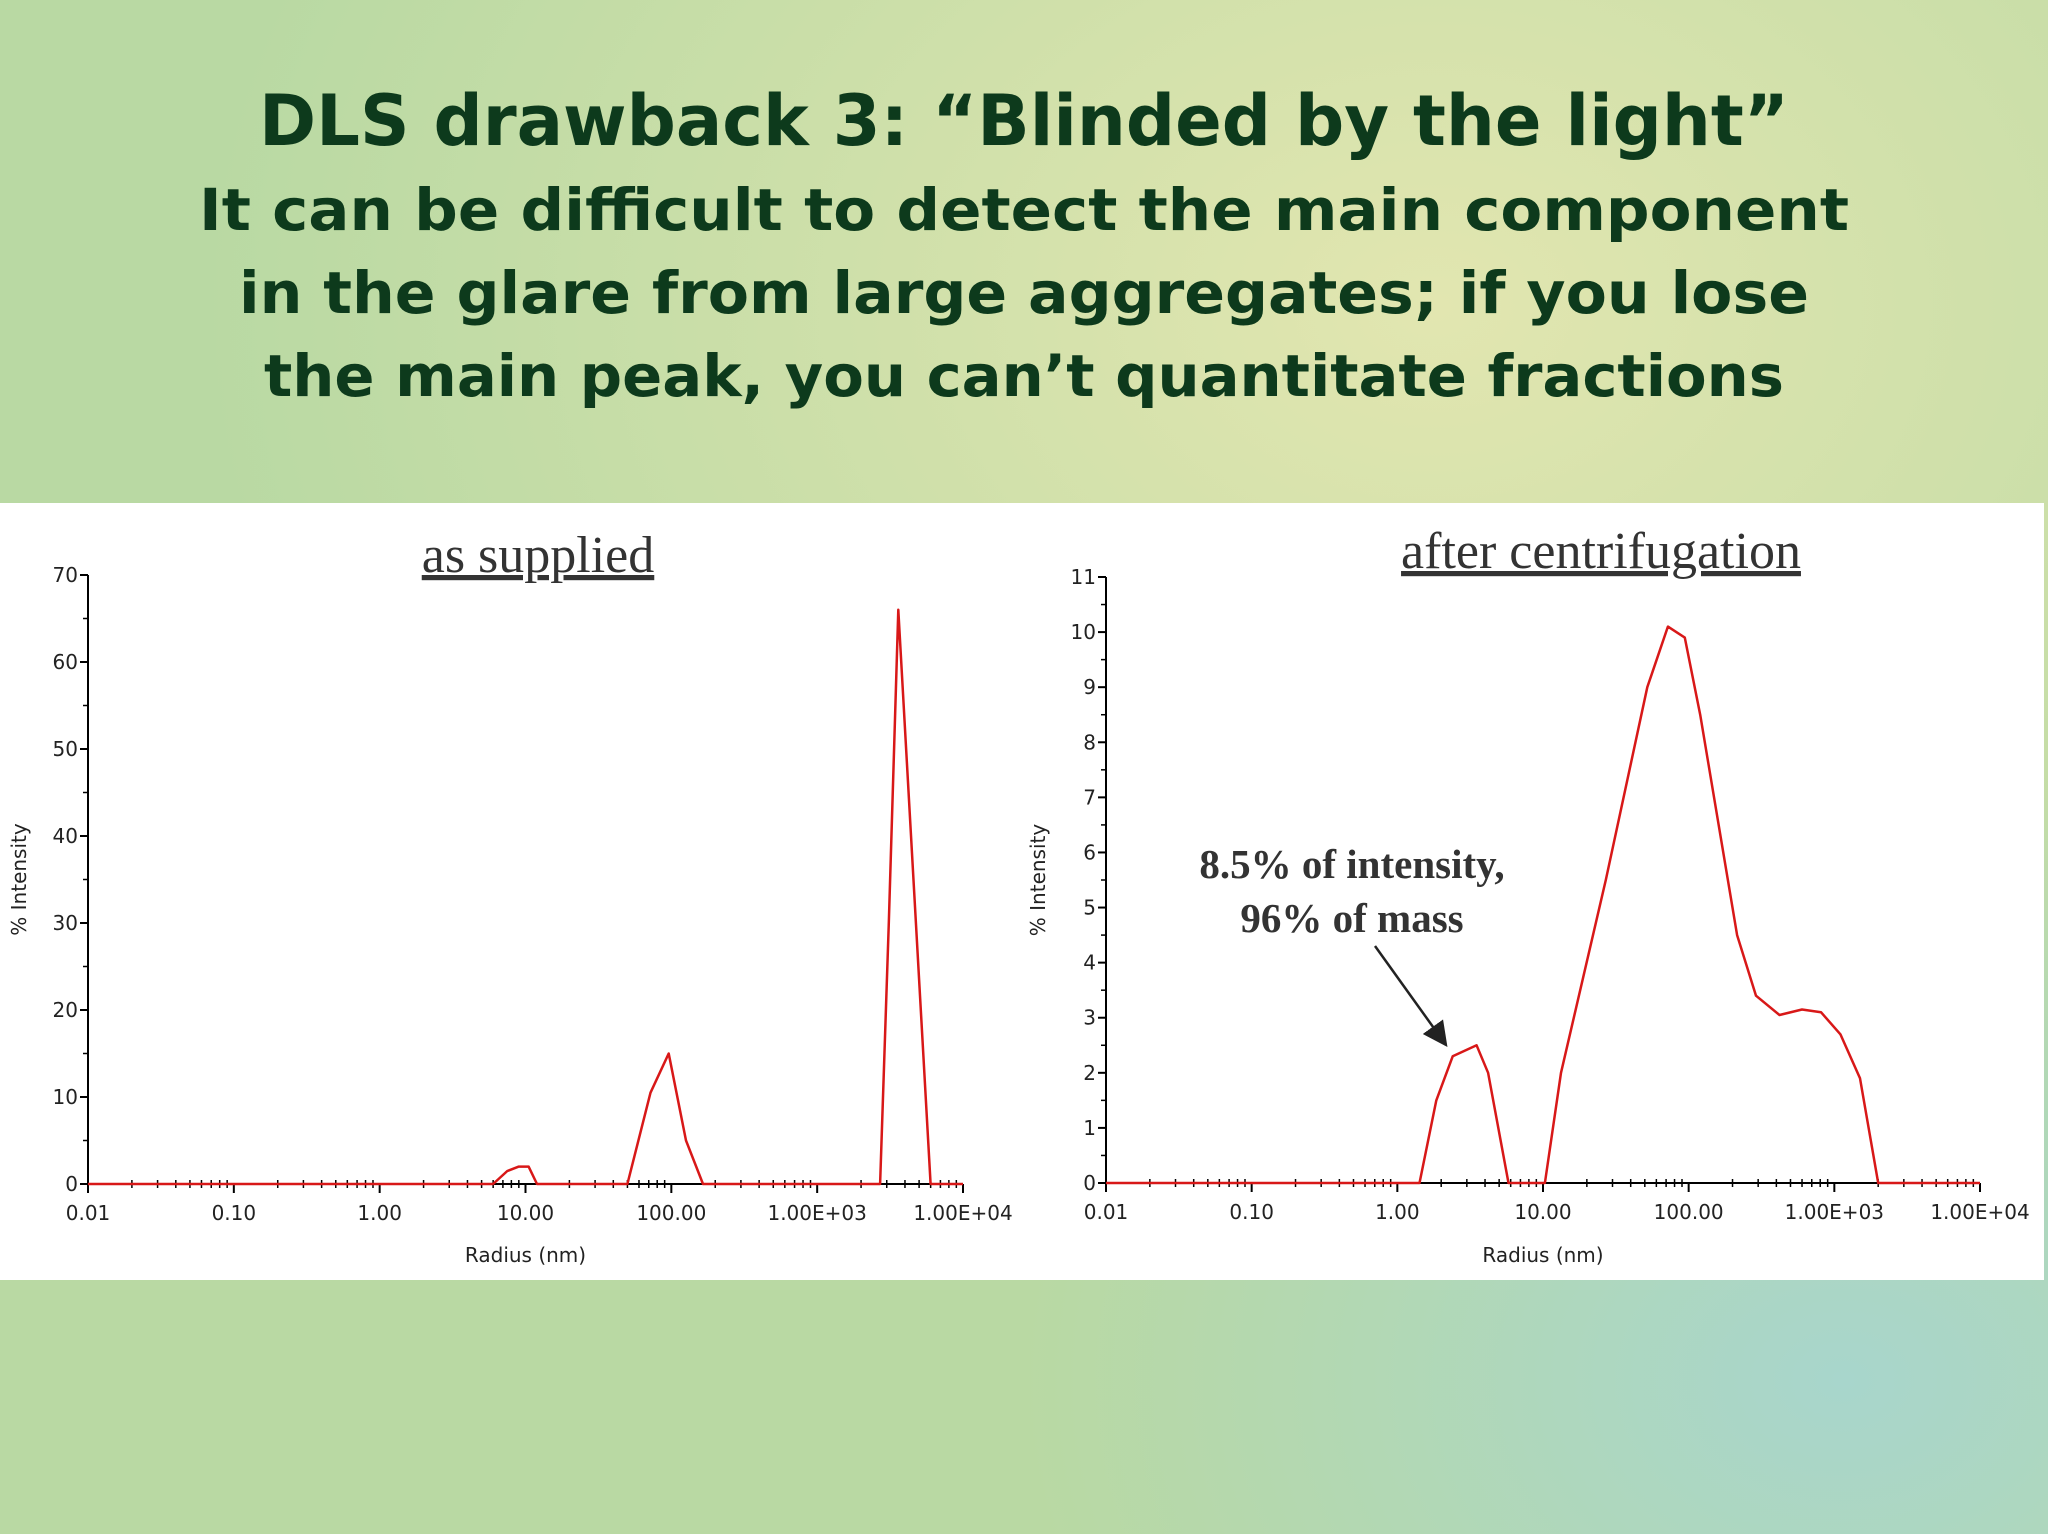 Image resolution: width=2048 pixels, height=1534 pixels. I want to click on y-tick-label: 1, so click(1089, 1128).